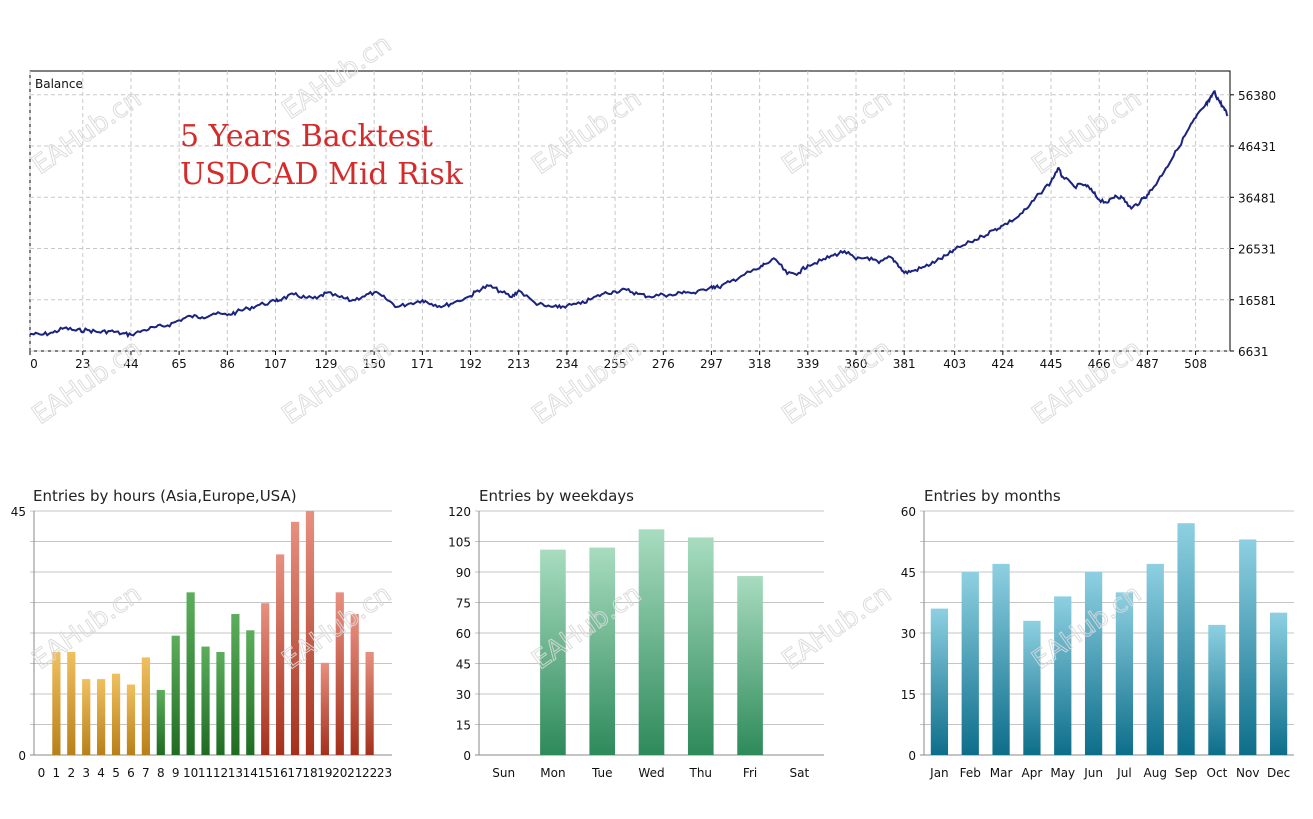  Describe the element at coordinates (220, 773) in the screenshot. I see `hours-x-tick-label: 12` at that location.